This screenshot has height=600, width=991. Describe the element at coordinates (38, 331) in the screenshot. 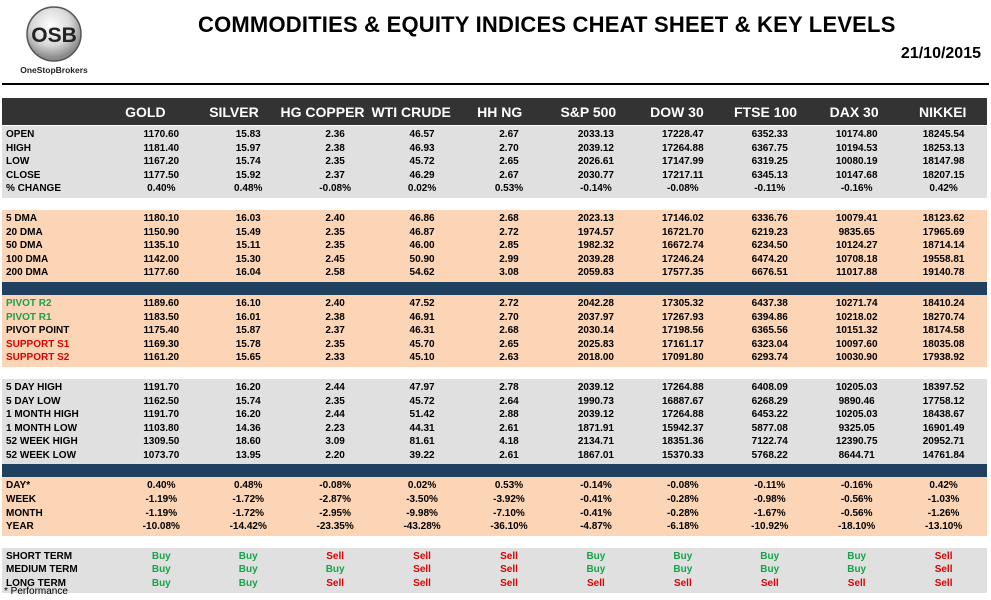

I see `row-label: PIVOT POINT` at that location.